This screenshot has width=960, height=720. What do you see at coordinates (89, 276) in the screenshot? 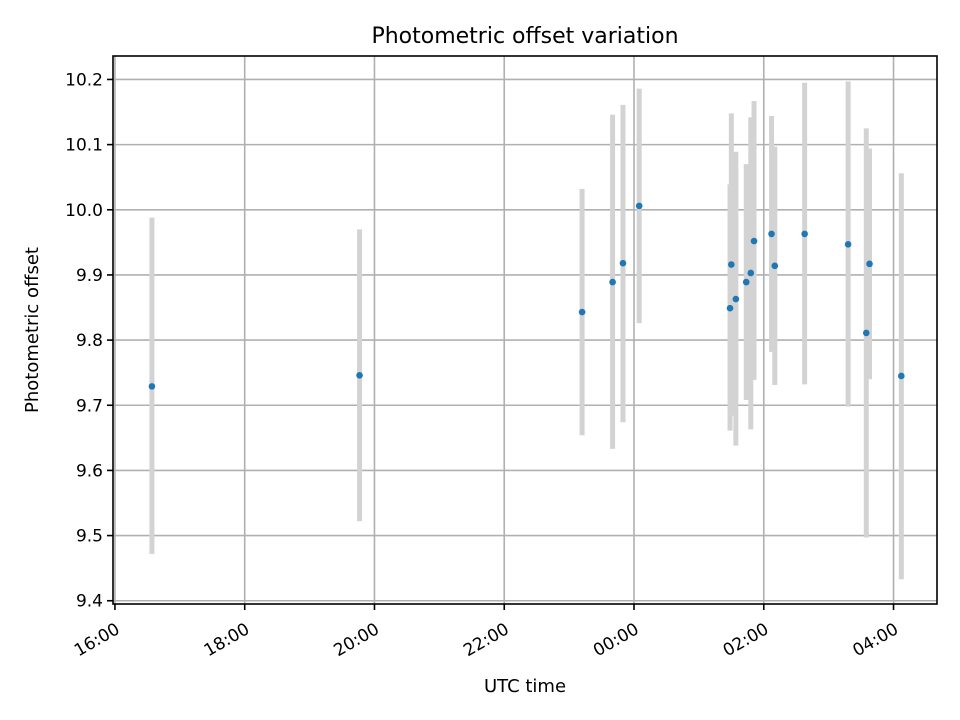
I see `y-tick-label: 9.9` at bounding box center [89, 276].